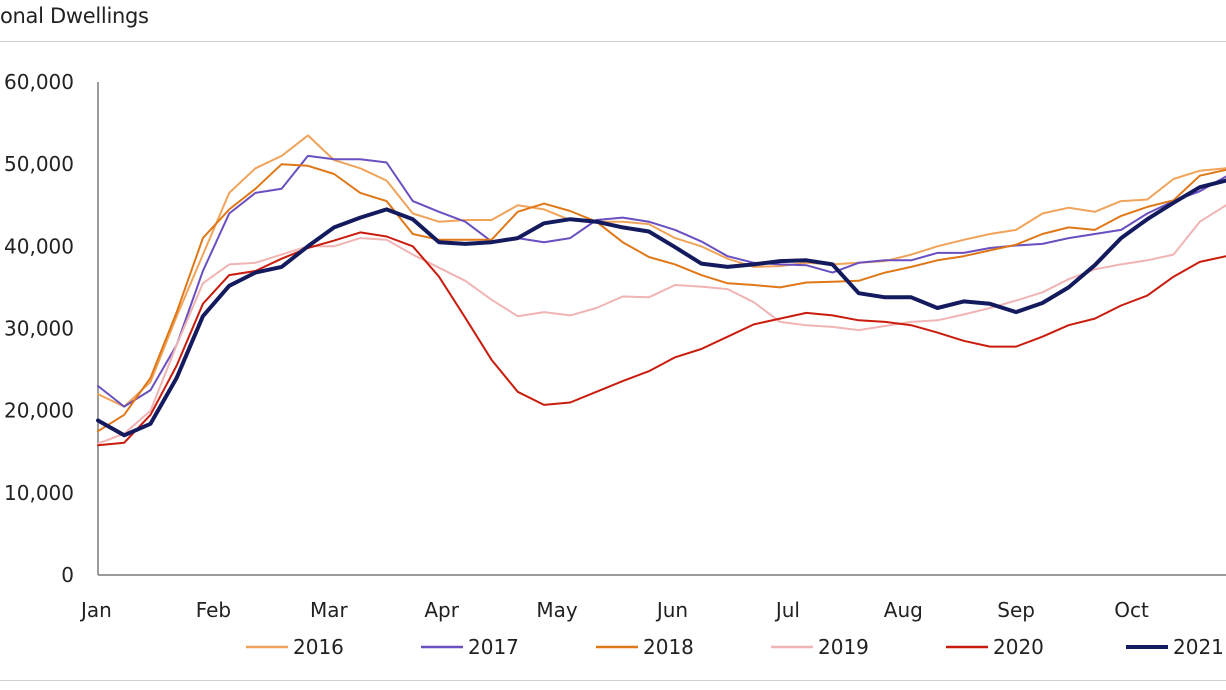  I want to click on y-tick-label: 30,000, so click(39, 329).